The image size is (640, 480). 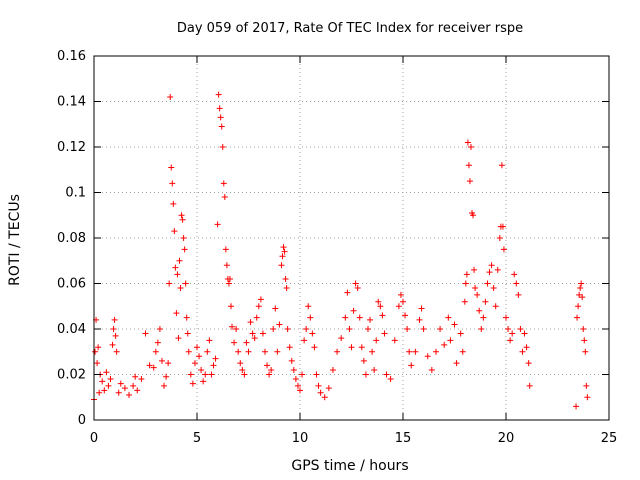 I want to click on y-tick-label: 0, so click(x=82, y=420).